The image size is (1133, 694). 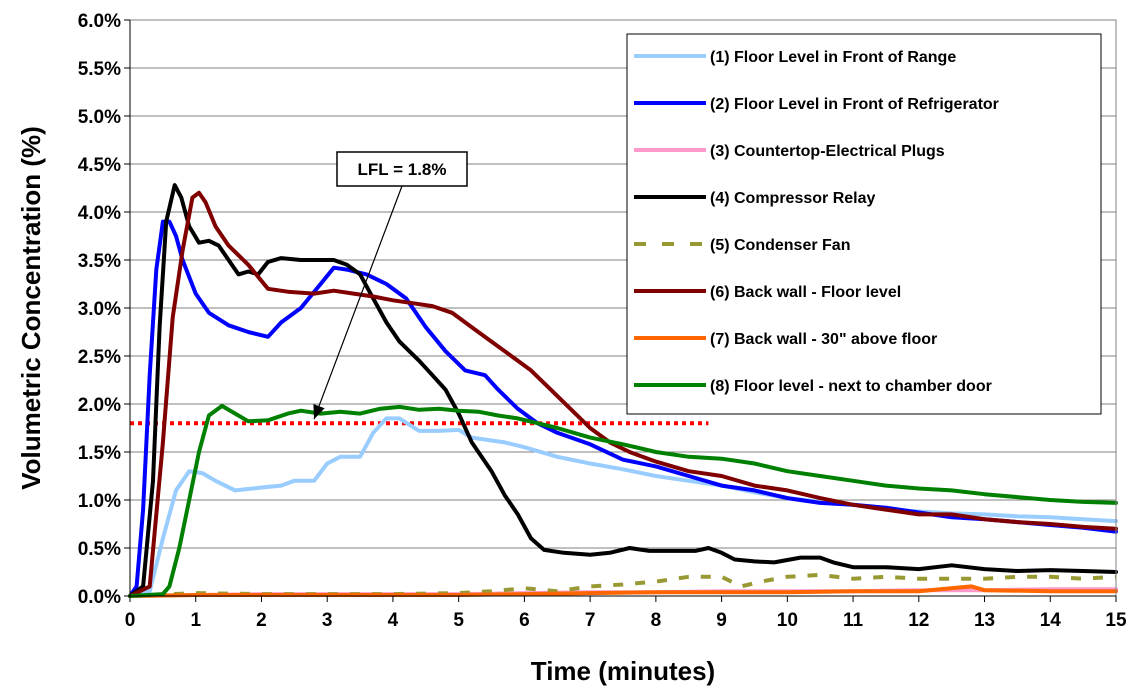 What do you see at coordinates (99, 165) in the screenshot?
I see `y-tick-label: 4.5%` at bounding box center [99, 165].